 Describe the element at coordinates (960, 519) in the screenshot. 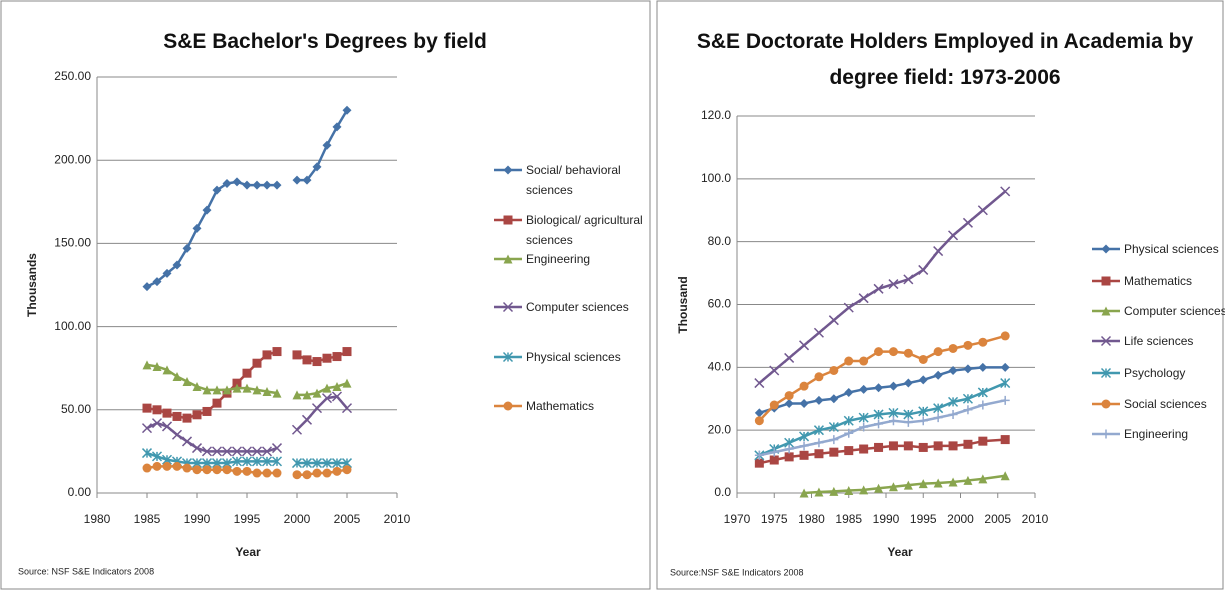

I see `x-tick-label: 2000` at that location.